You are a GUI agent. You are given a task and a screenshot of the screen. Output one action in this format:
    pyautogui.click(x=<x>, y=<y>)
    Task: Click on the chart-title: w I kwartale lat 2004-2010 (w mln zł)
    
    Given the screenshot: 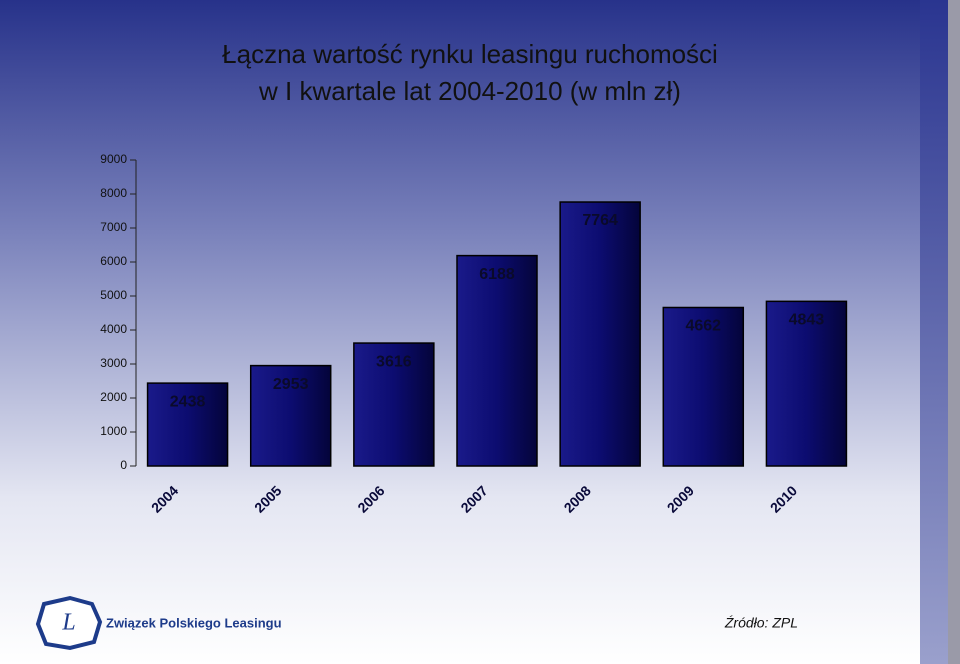 What is the action you would take?
    pyautogui.click(x=469, y=91)
    